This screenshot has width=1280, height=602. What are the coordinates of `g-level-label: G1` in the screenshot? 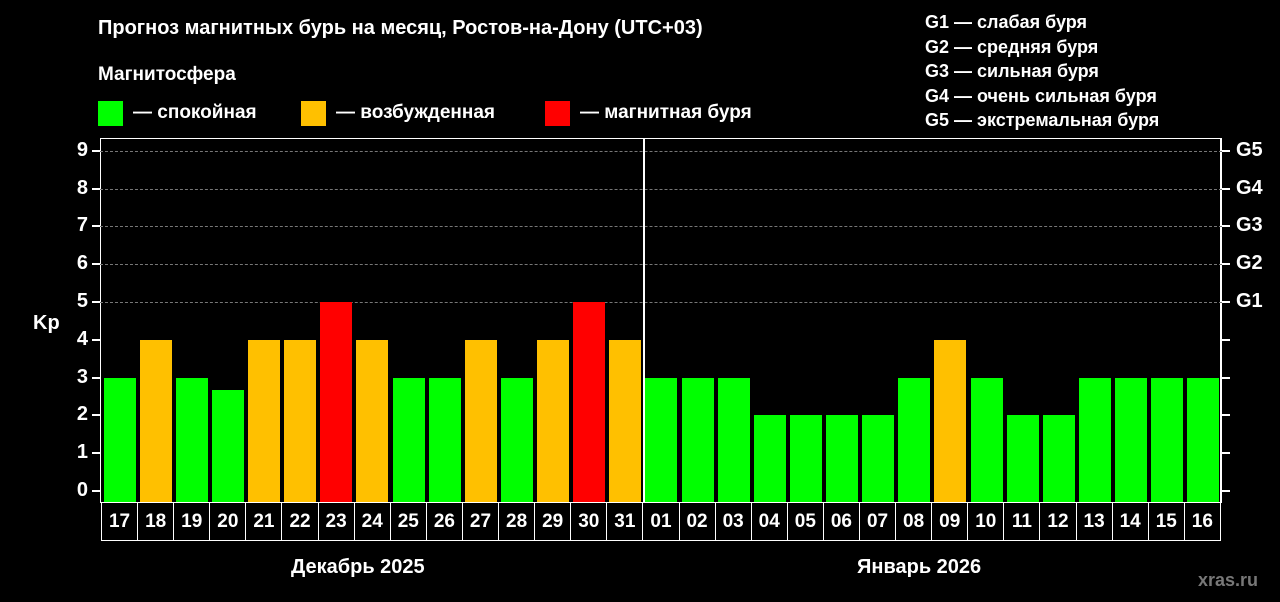 It's located at (1249, 301).